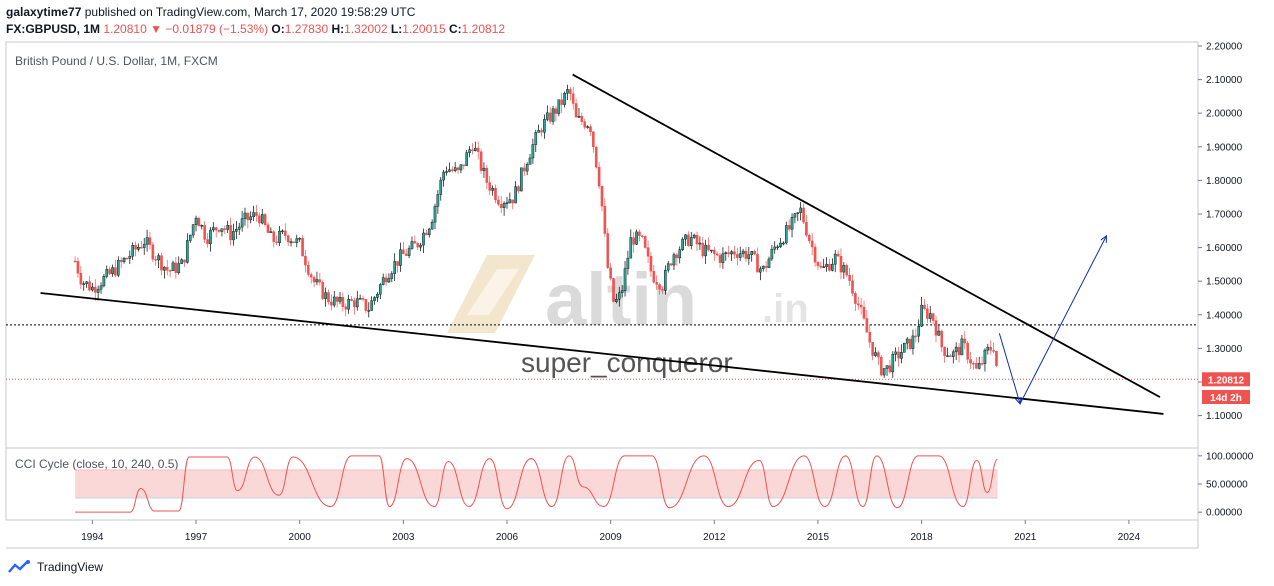 The image size is (1274, 586). What do you see at coordinates (70, 567) in the screenshot?
I see `footer-brand: TradingView` at bounding box center [70, 567].